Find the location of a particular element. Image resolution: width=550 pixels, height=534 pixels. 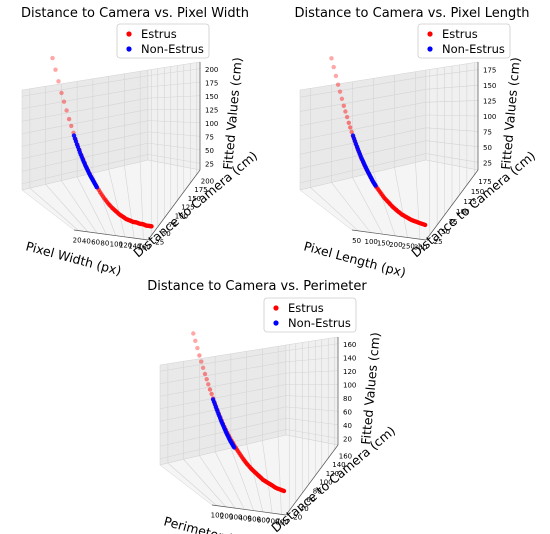

z-tick-label: 80 is located at coordinates (347, 399).